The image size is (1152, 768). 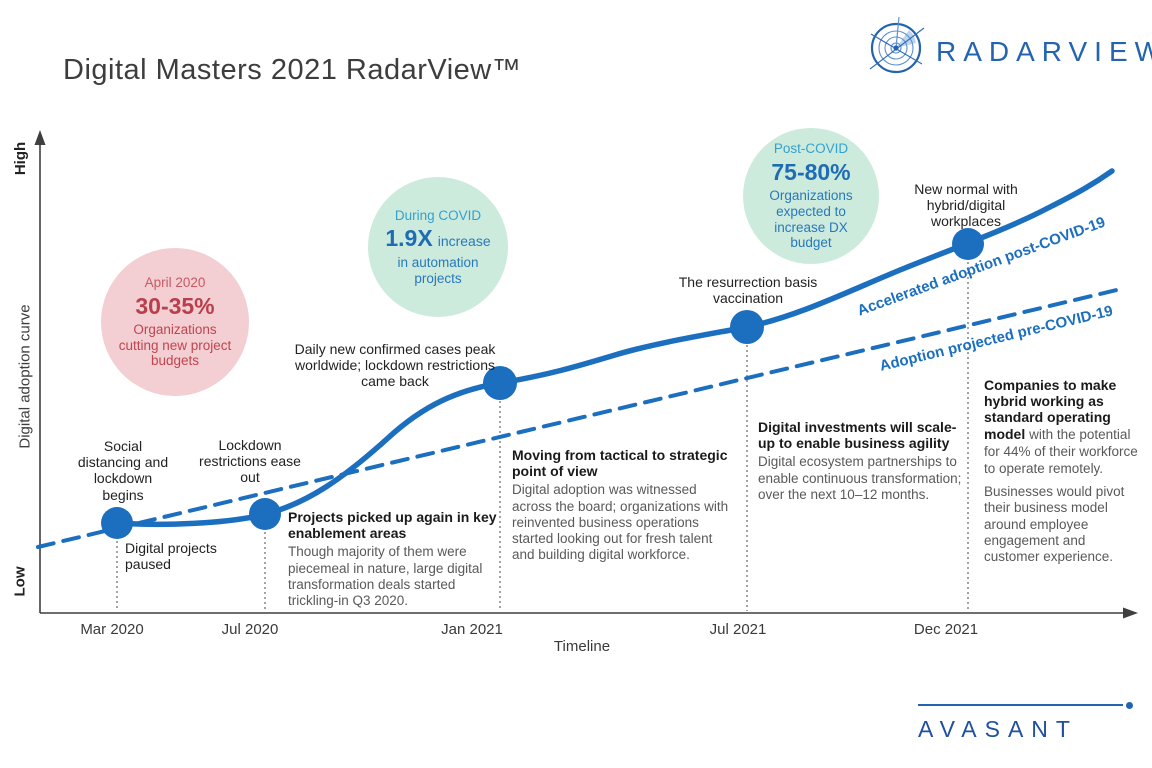 I want to click on callout-stat-tail: increase, so click(x=464, y=241).